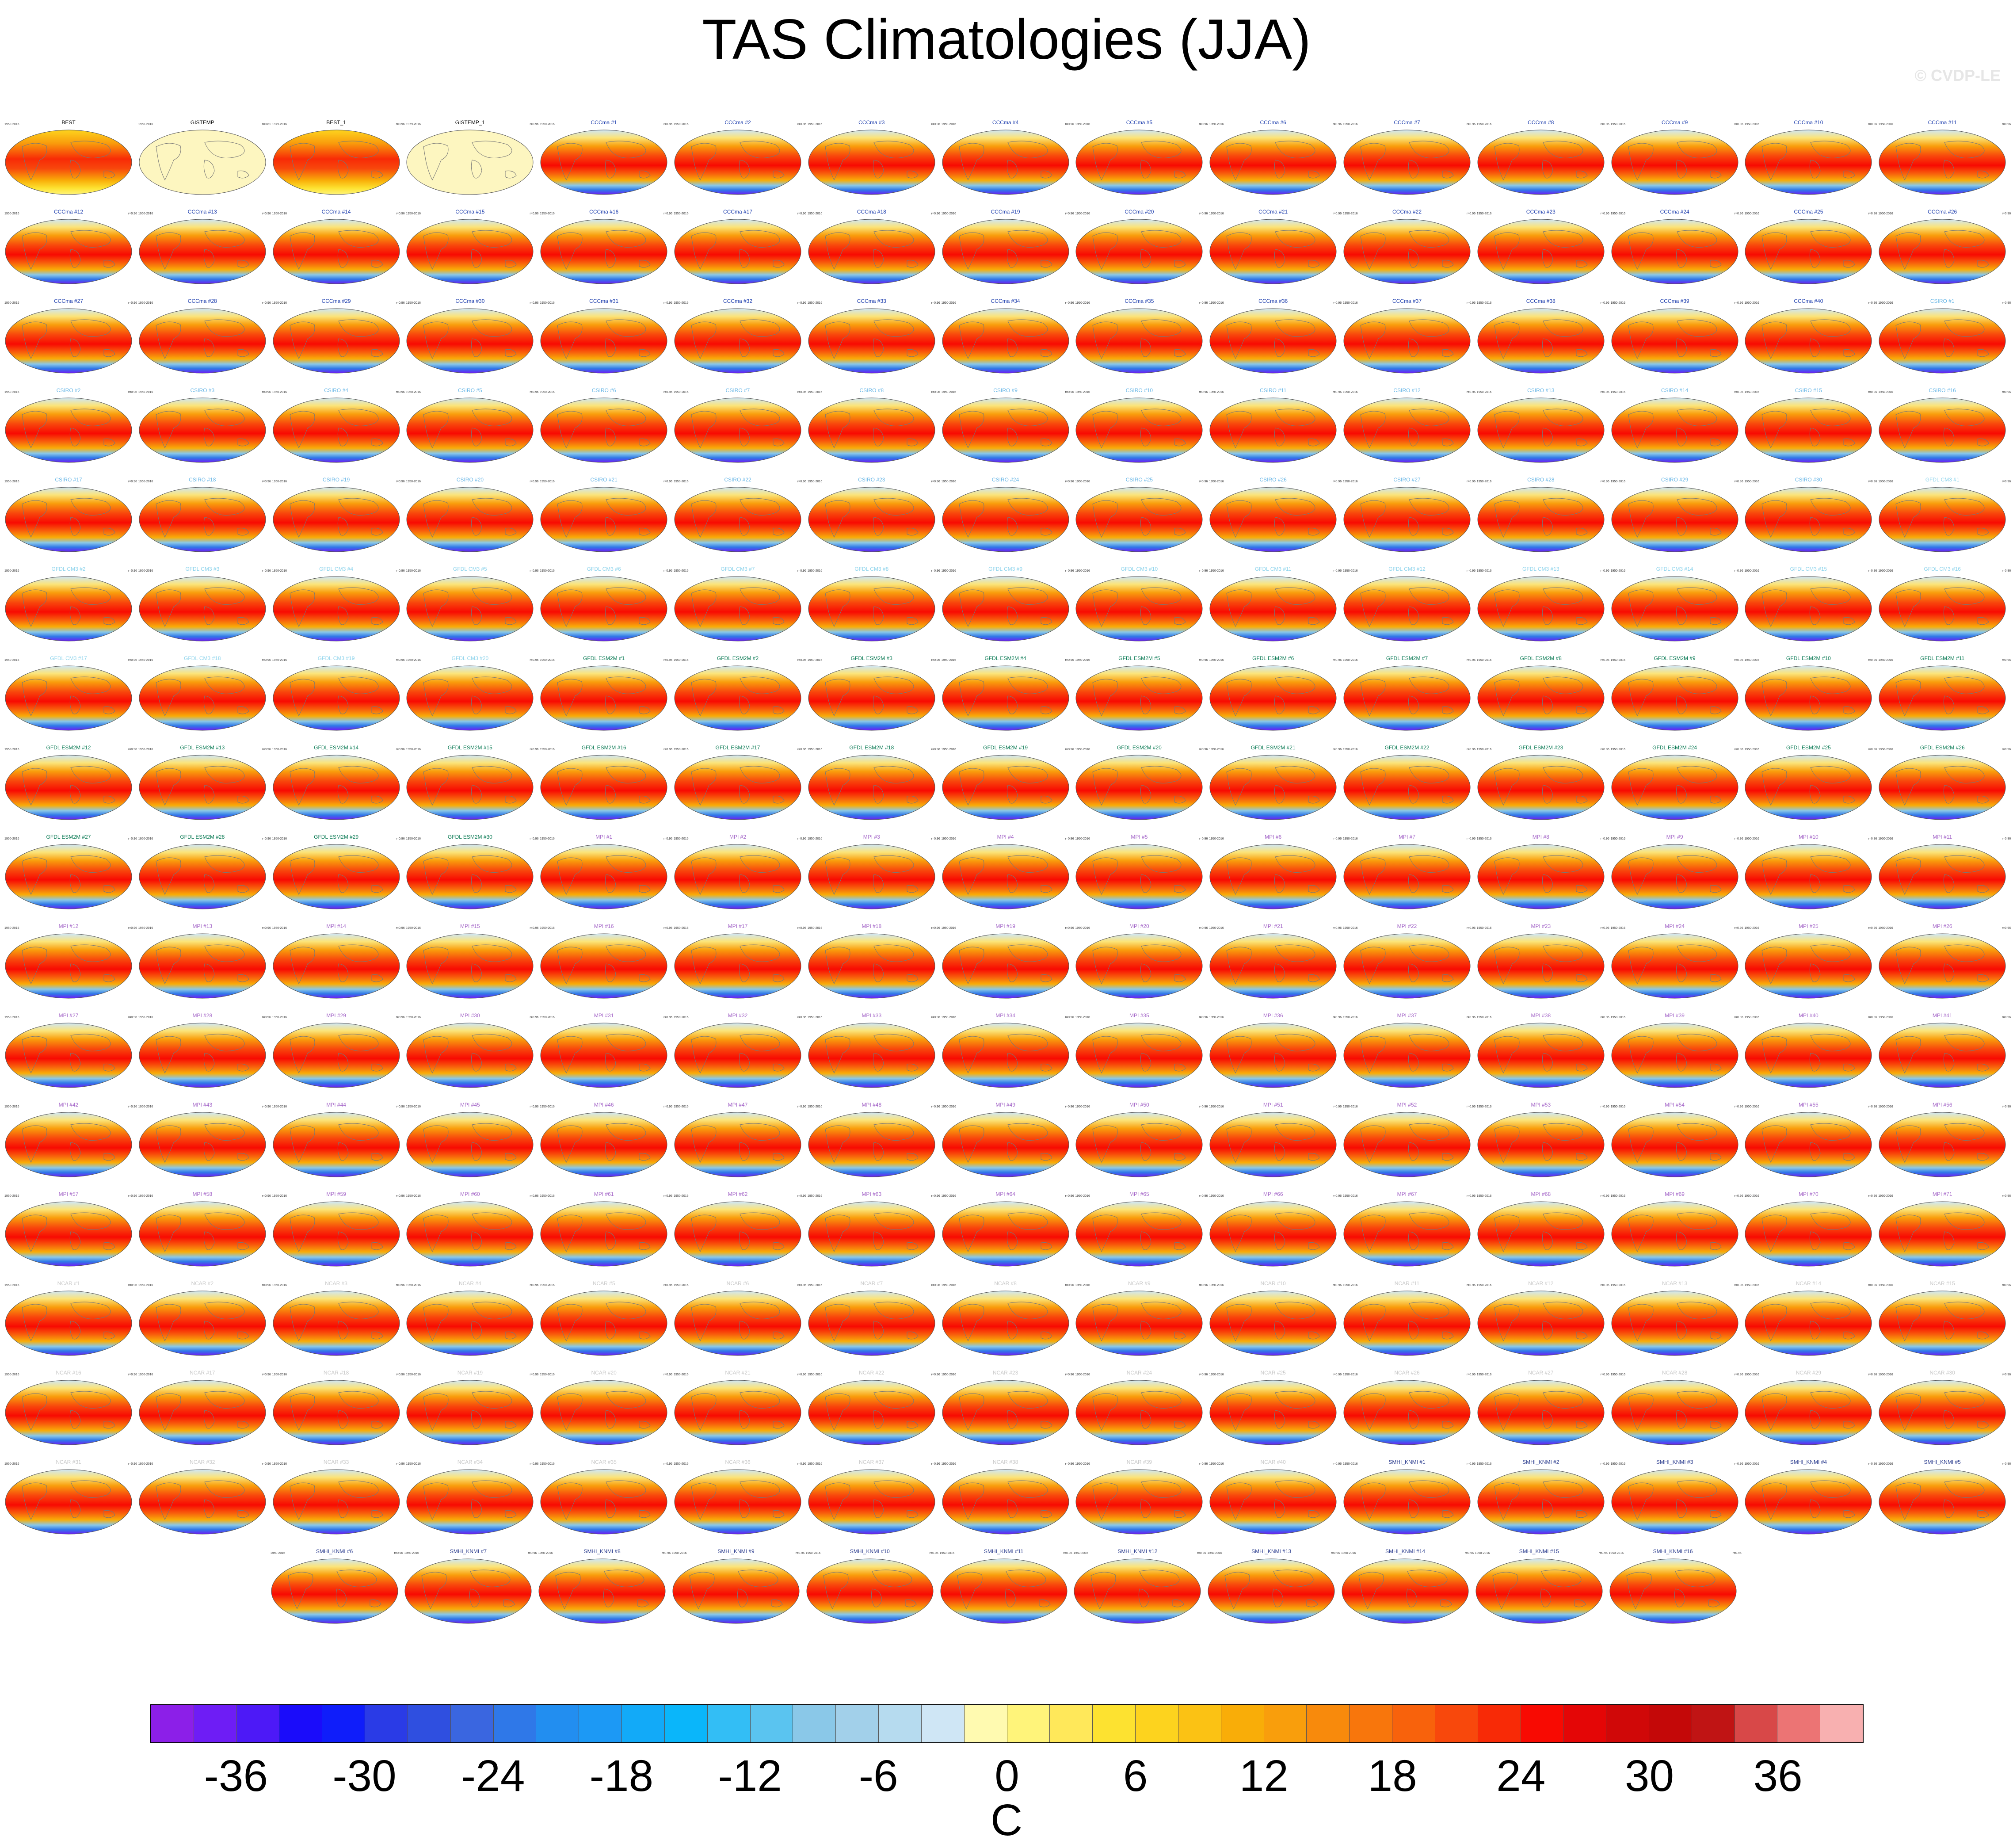 This screenshot has height=1848, width=2013. Describe the element at coordinates (1541, 1105) in the screenshot. I see `panel-title: MPI #53` at that location.